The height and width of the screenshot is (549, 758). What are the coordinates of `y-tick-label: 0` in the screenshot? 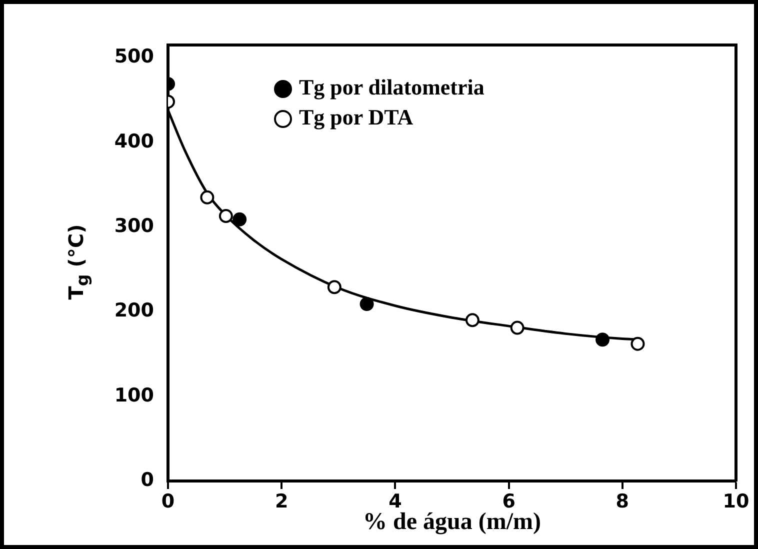 It's located at (147, 479).